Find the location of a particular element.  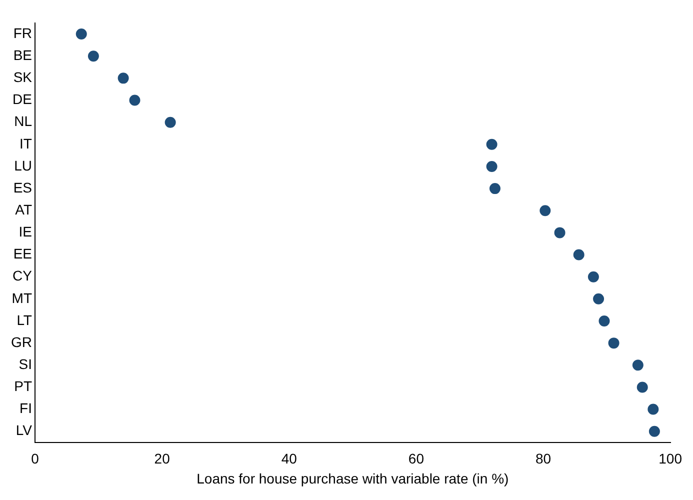

x-axis-title: Loans for house purchase with variable rate (in %) is located at coordinates (352, 478).